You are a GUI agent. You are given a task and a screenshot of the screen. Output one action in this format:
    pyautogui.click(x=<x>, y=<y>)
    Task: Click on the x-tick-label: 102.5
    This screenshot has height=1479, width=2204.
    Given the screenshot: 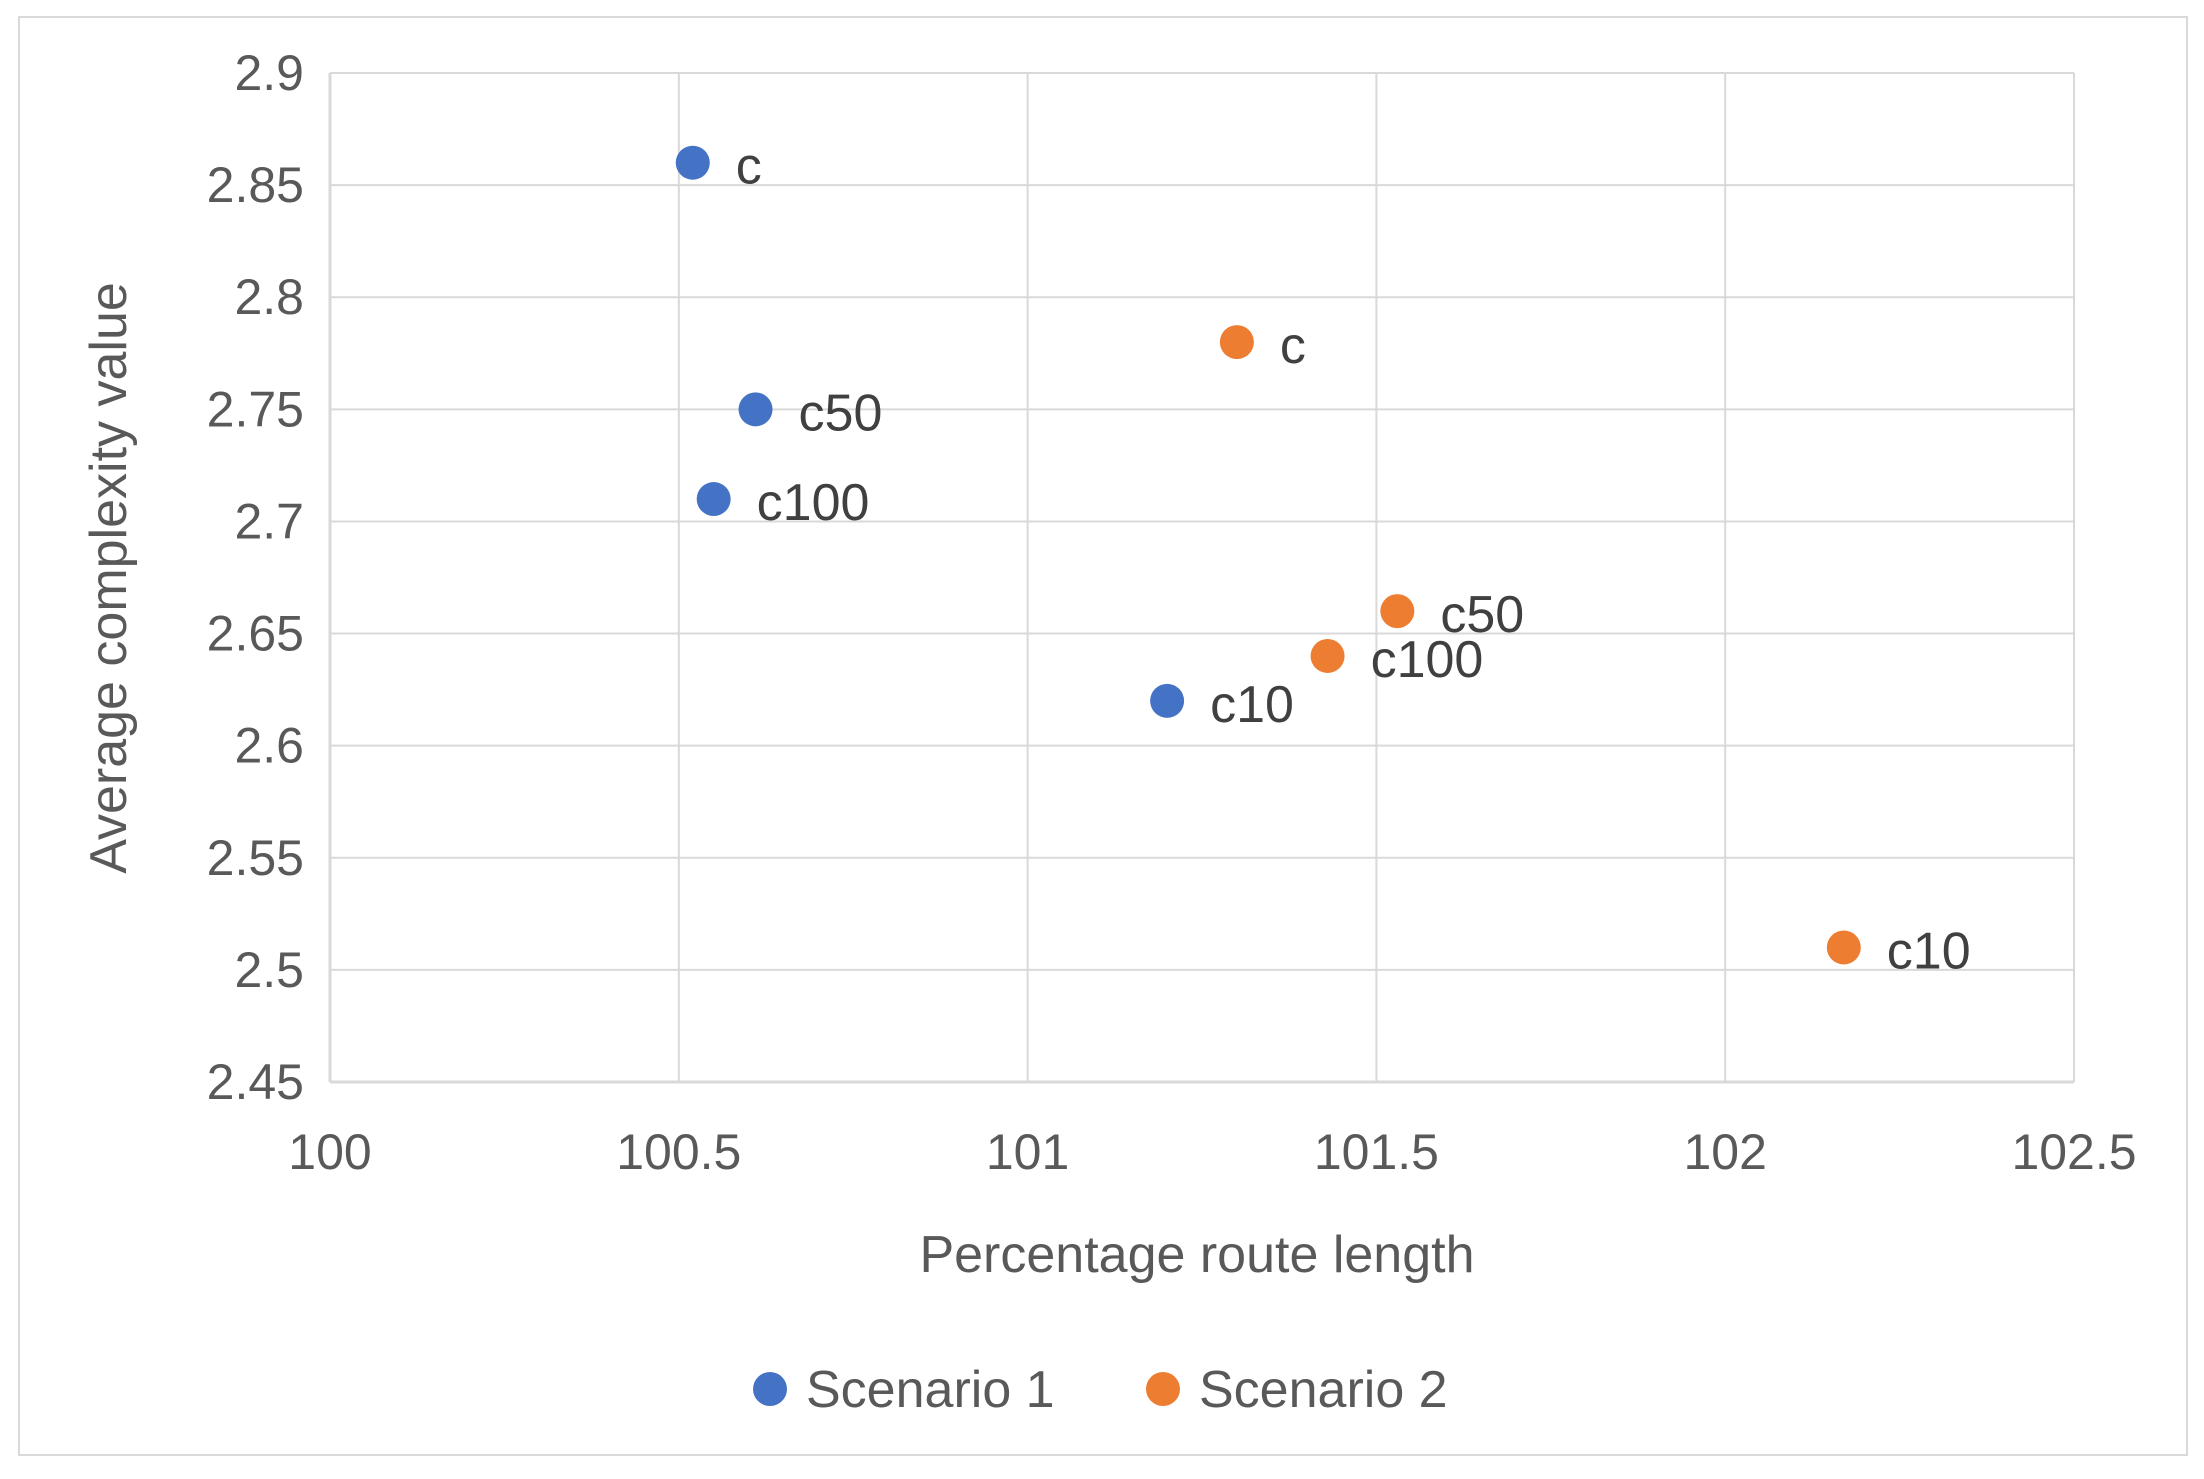 What is the action you would take?
    pyautogui.click(x=2073, y=1152)
    